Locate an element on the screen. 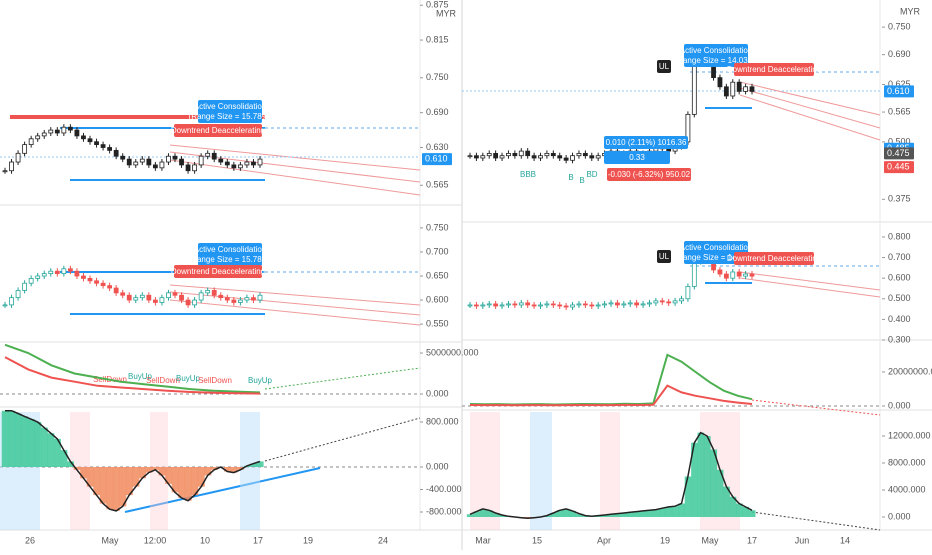 The height and width of the screenshot is (555, 932). time-label: Jun is located at coordinates (802, 540).